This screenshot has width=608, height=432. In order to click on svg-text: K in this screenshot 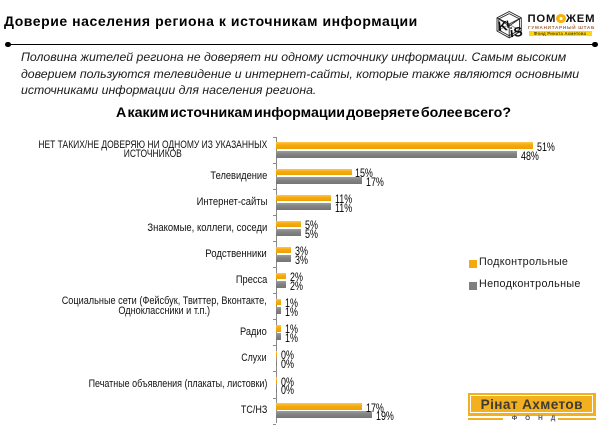, I will do `click(503, 26)`.